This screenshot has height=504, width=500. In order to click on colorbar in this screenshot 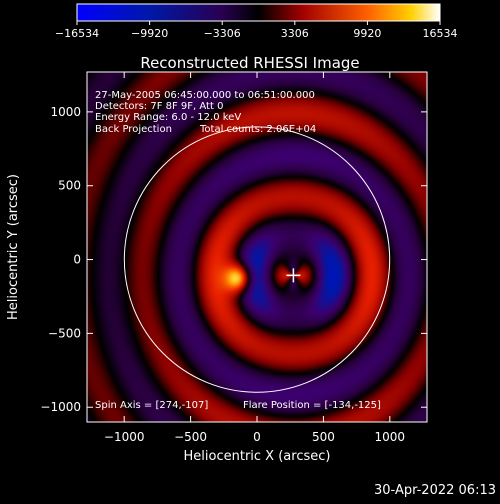, I will do `click(258, 12)`.